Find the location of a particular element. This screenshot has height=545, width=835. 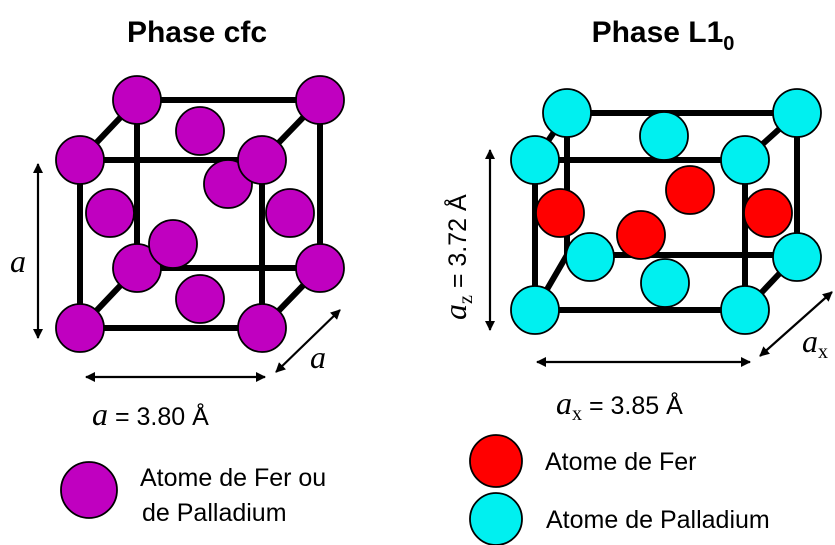

cfc-legend-atom is located at coordinates (89, 490).